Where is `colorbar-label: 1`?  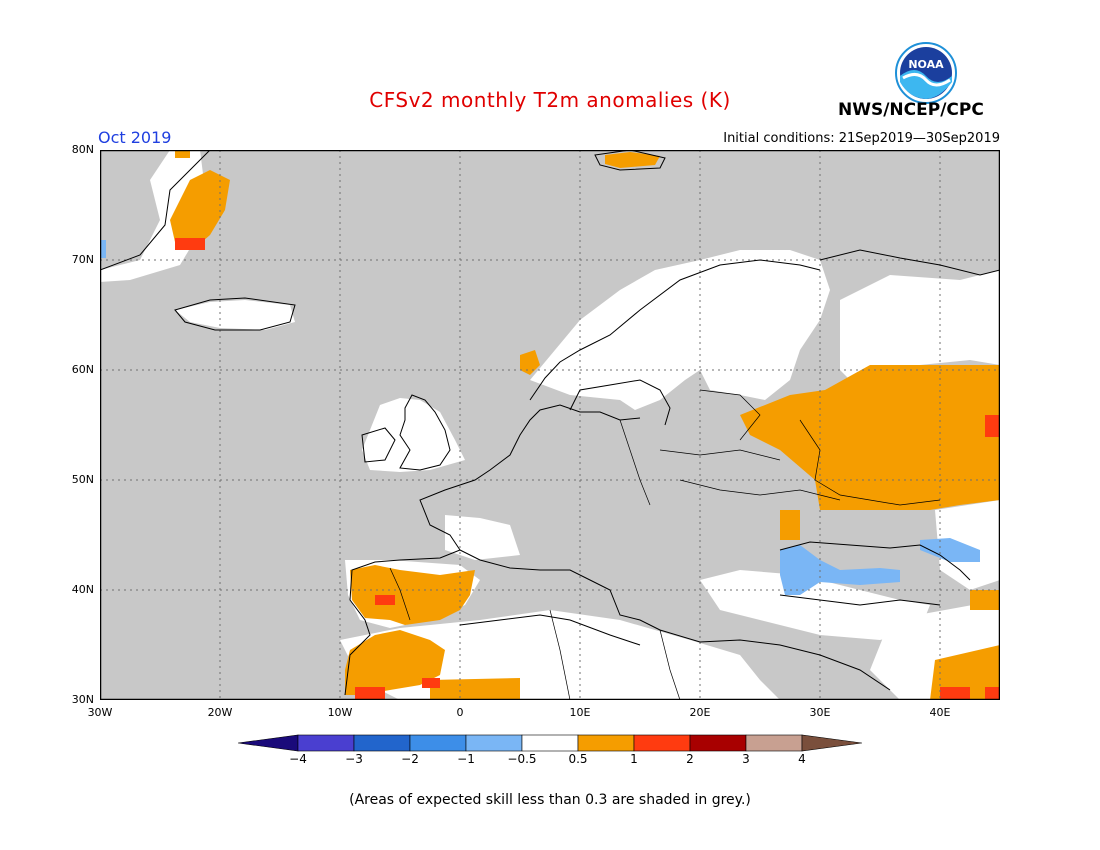
colorbar-label: 1 is located at coordinates (634, 759).